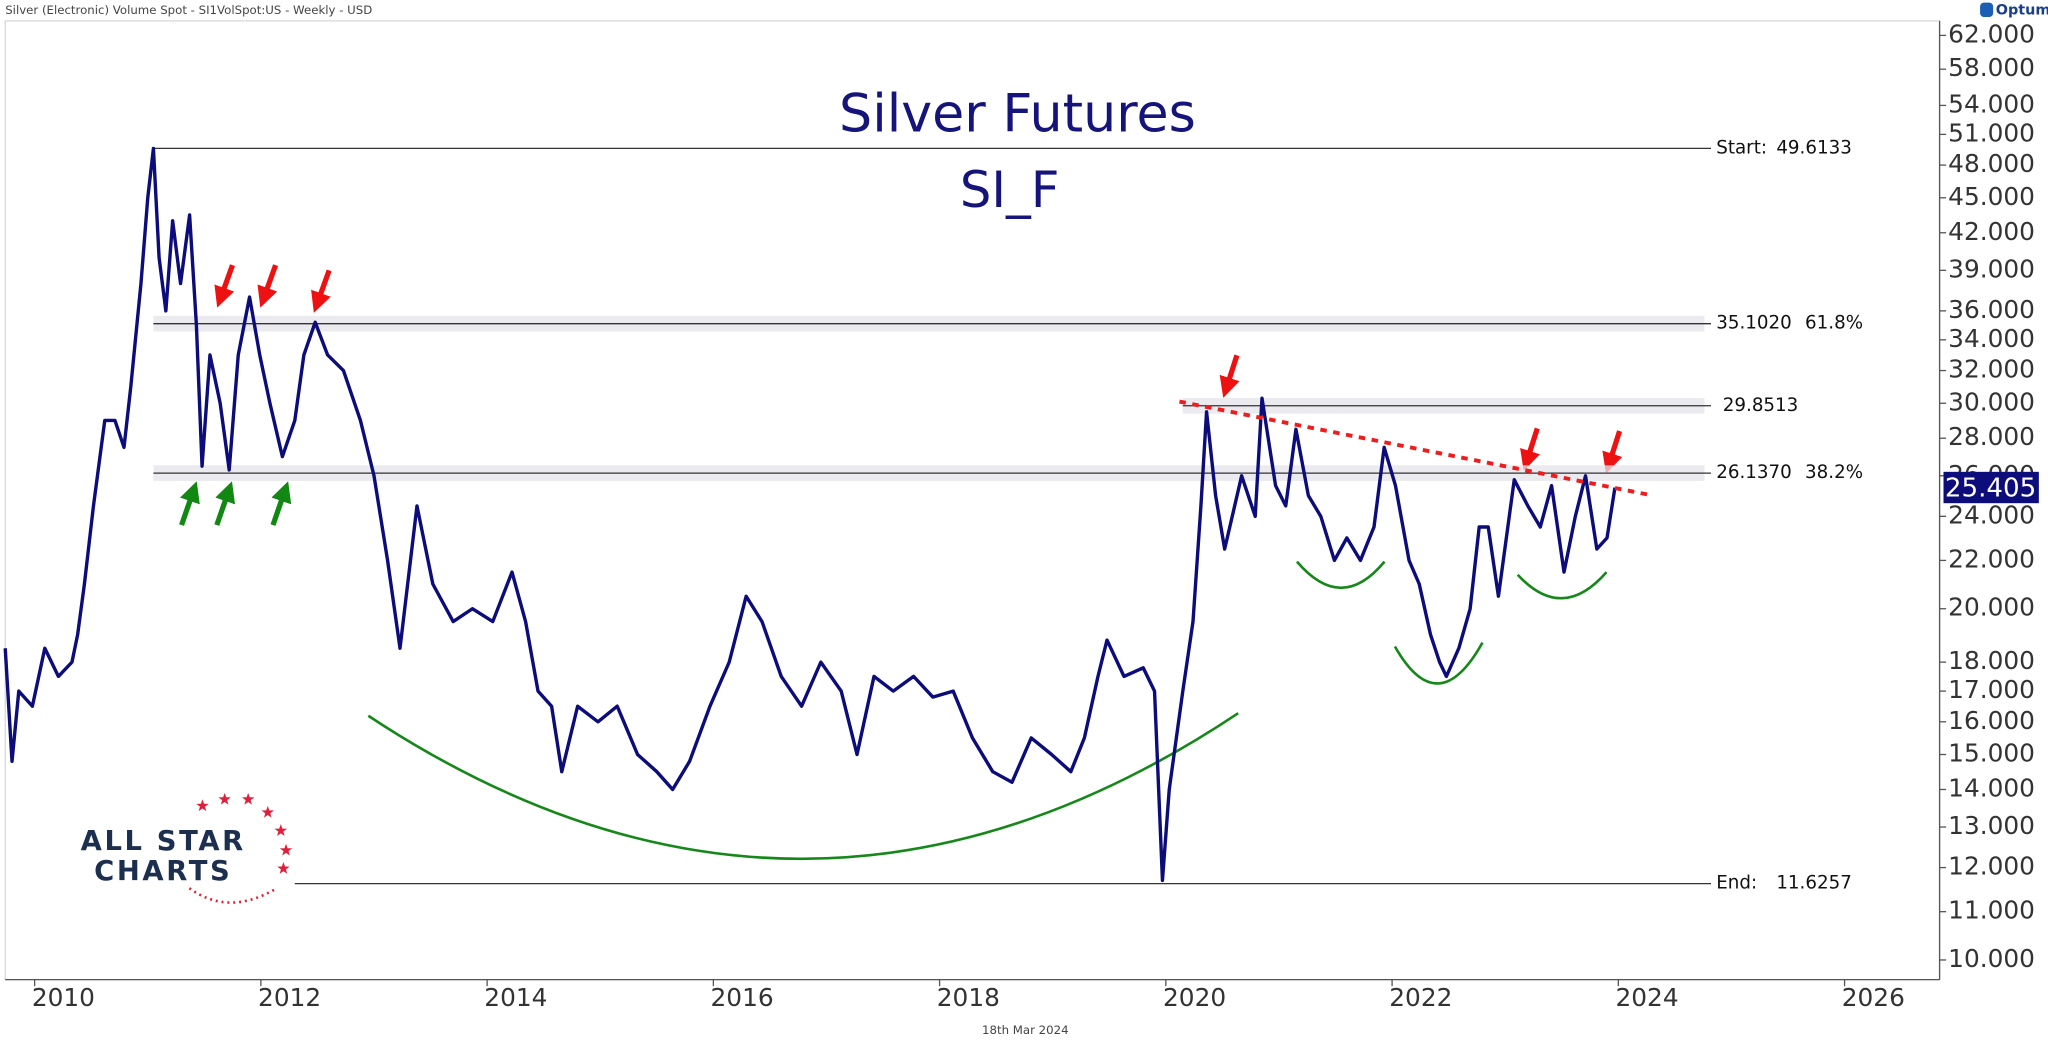  Describe the element at coordinates (1991, 196) in the screenshot. I see `y-tick-label: 45.000` at that location.